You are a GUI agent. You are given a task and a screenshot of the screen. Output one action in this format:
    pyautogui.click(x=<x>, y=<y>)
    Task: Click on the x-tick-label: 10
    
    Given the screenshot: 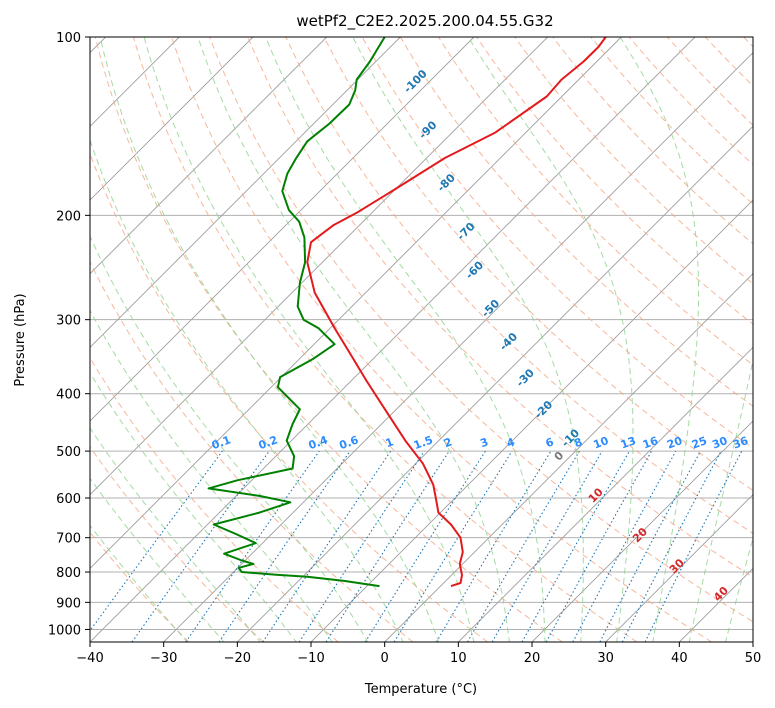 What is the action you would take?
    pyautogui.click(x=458, y=658)
    